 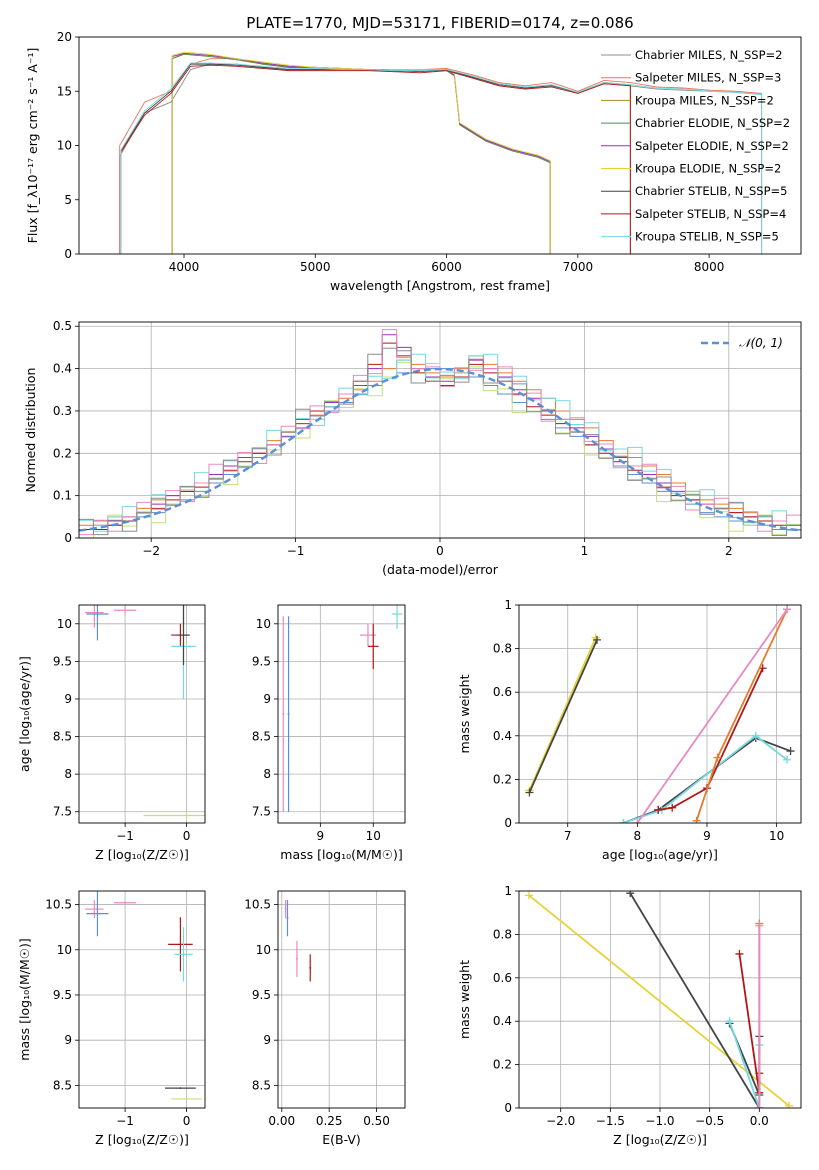 I want to click on legend-label: Salpeter MILES, N_SSP=3, so click(x=708, y=78).